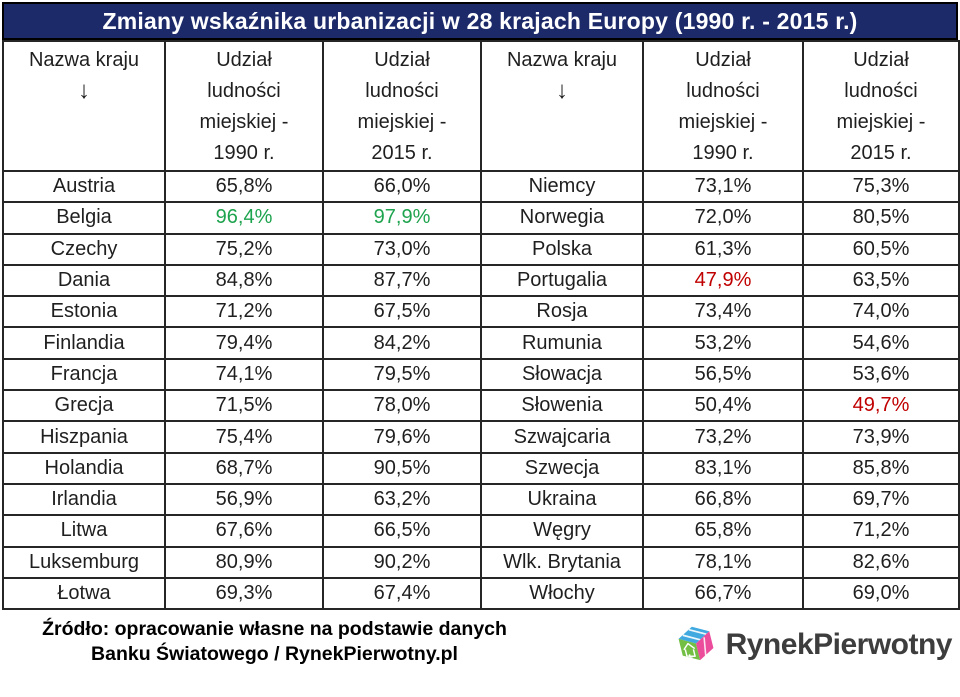 The height and width of the screenshot is (697, 960). I want to click on v1990-cell: 71,2%, so click(244, 312).